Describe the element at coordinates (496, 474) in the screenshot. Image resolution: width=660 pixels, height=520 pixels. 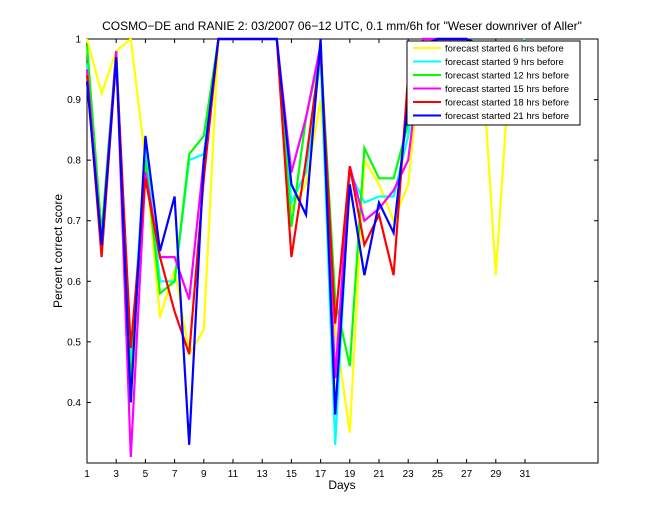
I see `x-tick-label: 29` at that location.